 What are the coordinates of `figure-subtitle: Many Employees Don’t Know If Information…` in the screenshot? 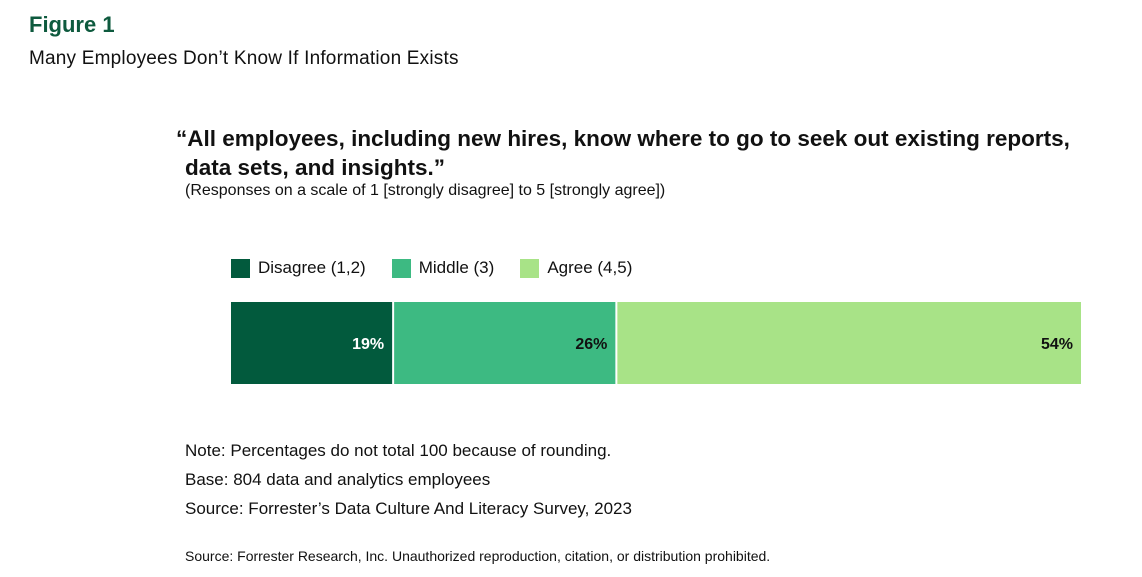 It's located at (244, 58).